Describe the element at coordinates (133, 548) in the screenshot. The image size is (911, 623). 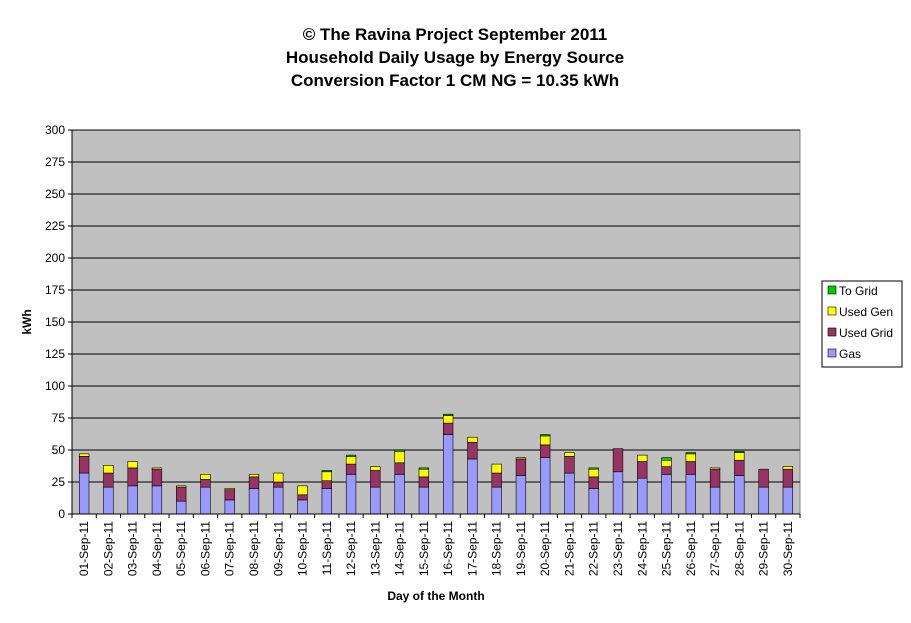
I see `x-tick-label: 03-Sep-11` at that location.